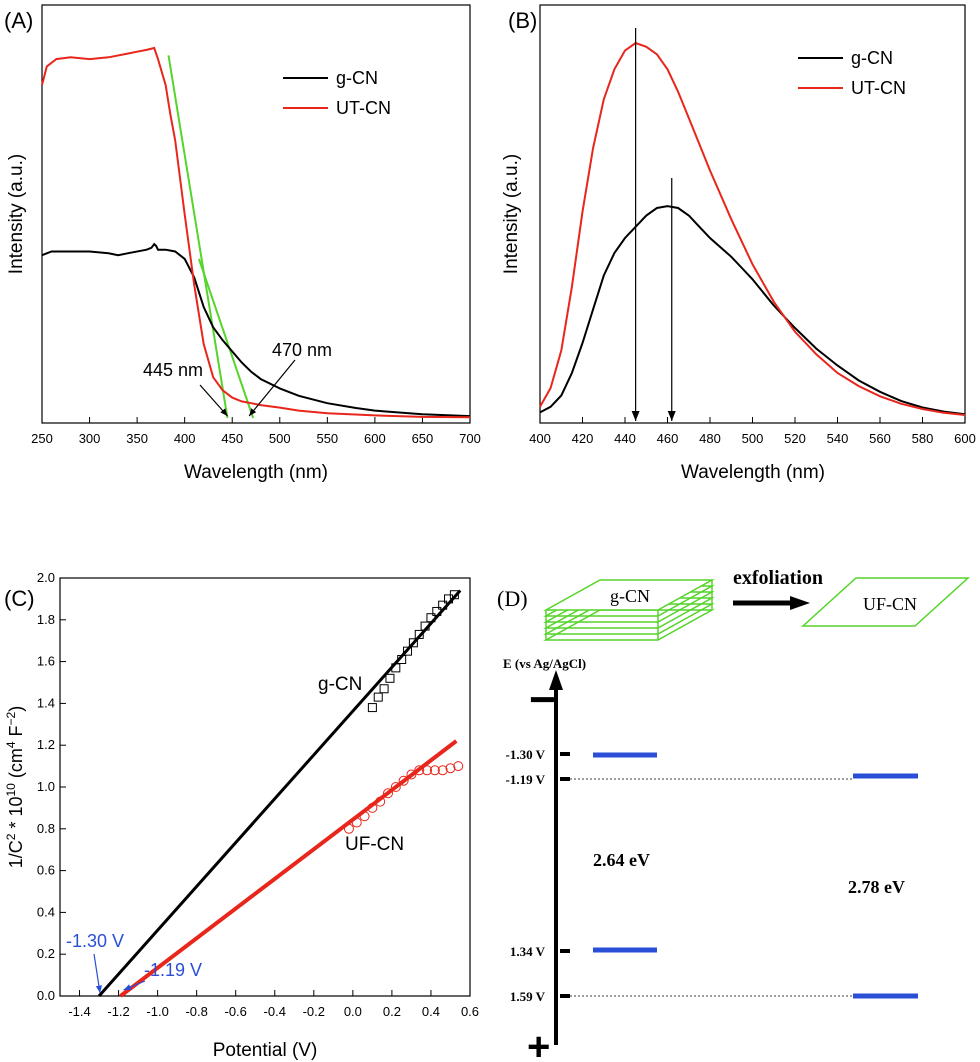 The width and height of the screenshot is (980, 1062). I want to click on panel-c-ytick-label: 0.8, so click(46, 828).